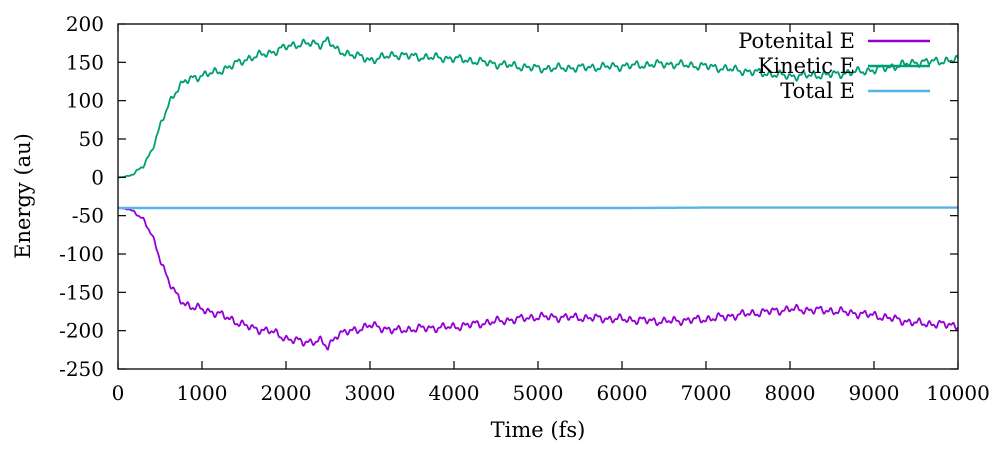  I want to click on x-tick-label: 5000, so click(538, 393).